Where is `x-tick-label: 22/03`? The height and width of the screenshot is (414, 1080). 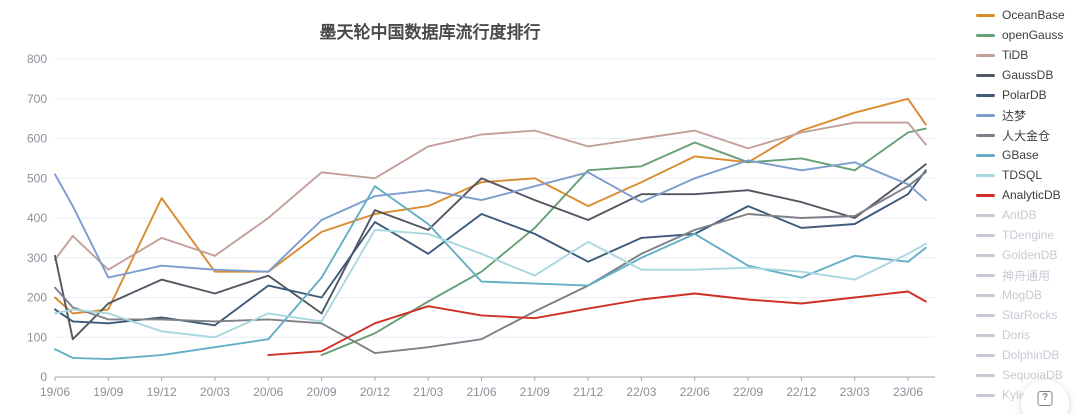
x-tick-label: 22/03 is located at coordinates (641, 392).